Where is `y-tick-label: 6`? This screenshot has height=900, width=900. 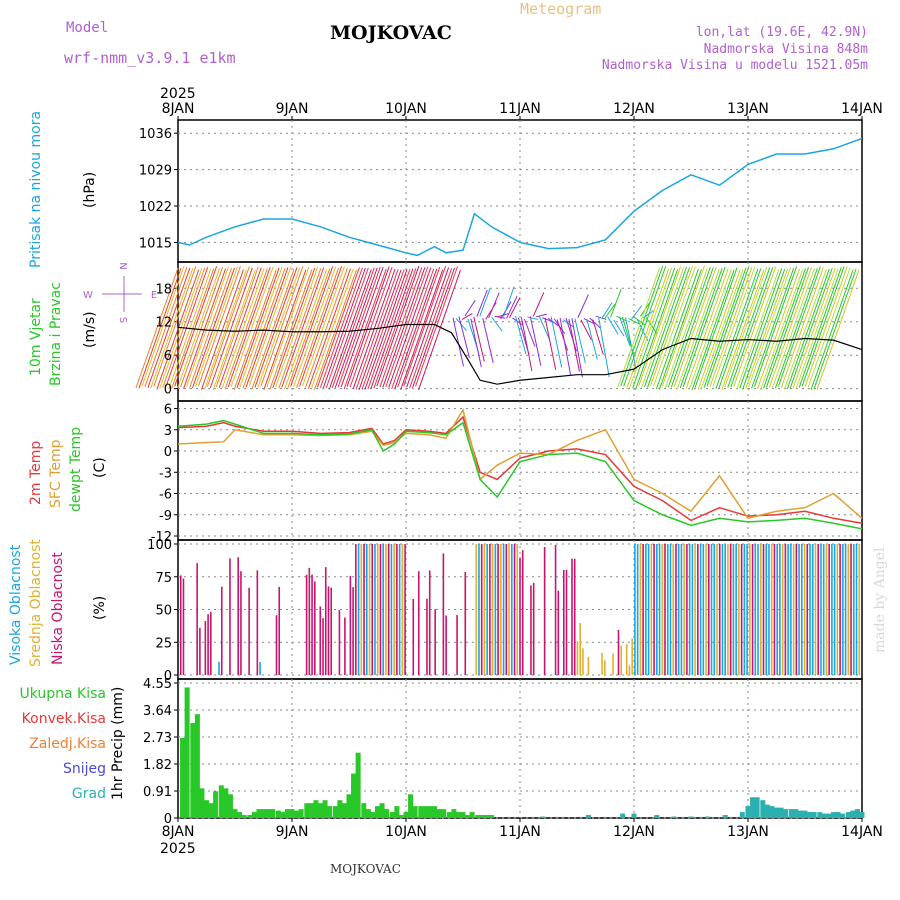
y-tick-label: 6 is located at coordinates (168, 356).